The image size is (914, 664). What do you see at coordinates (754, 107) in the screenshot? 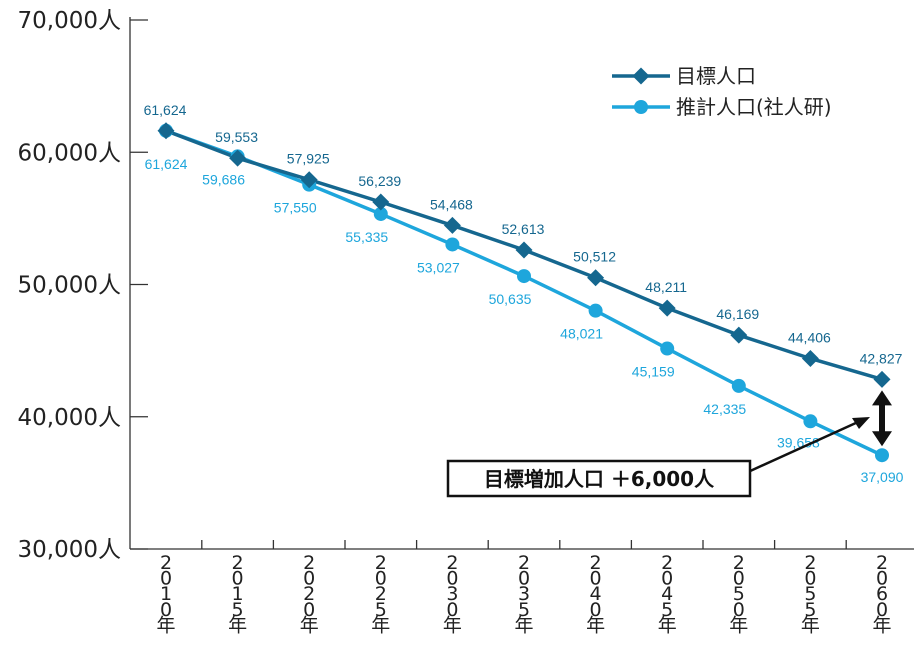
I see `legend-label: 推計人口(社人研)` at bounding box center [754, 107].